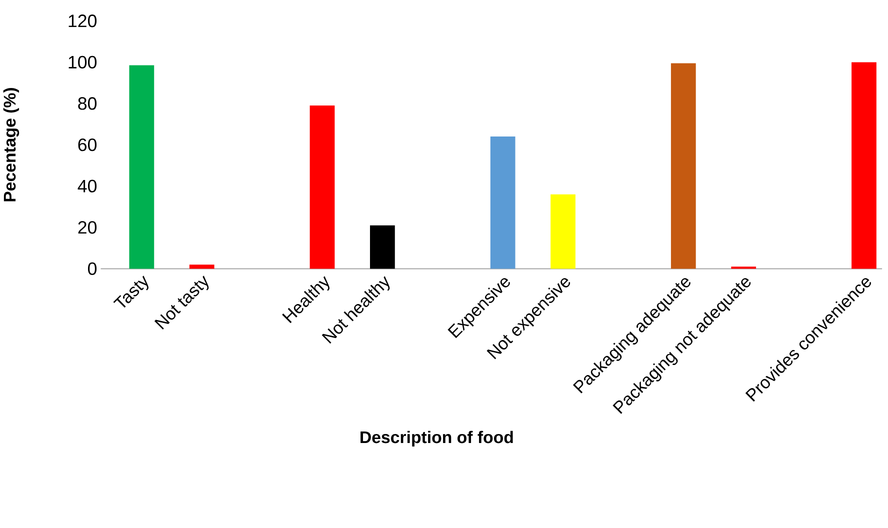 The height and width of the screenshot is (528, 888). Describe the element at coordinates (92, 268) in the screenshot. I see `y-tick-label: 0` at that location.